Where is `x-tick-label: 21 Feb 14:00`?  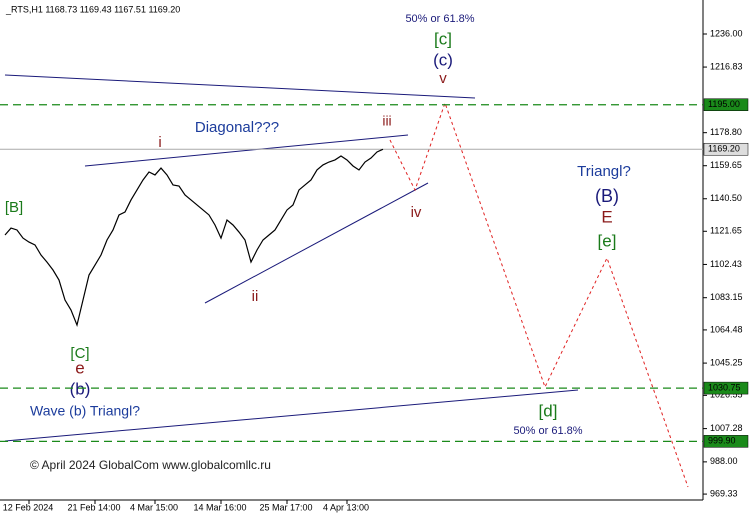
x-tick-label: 21 Feb 14:00 is located at coordinates (93, 507).